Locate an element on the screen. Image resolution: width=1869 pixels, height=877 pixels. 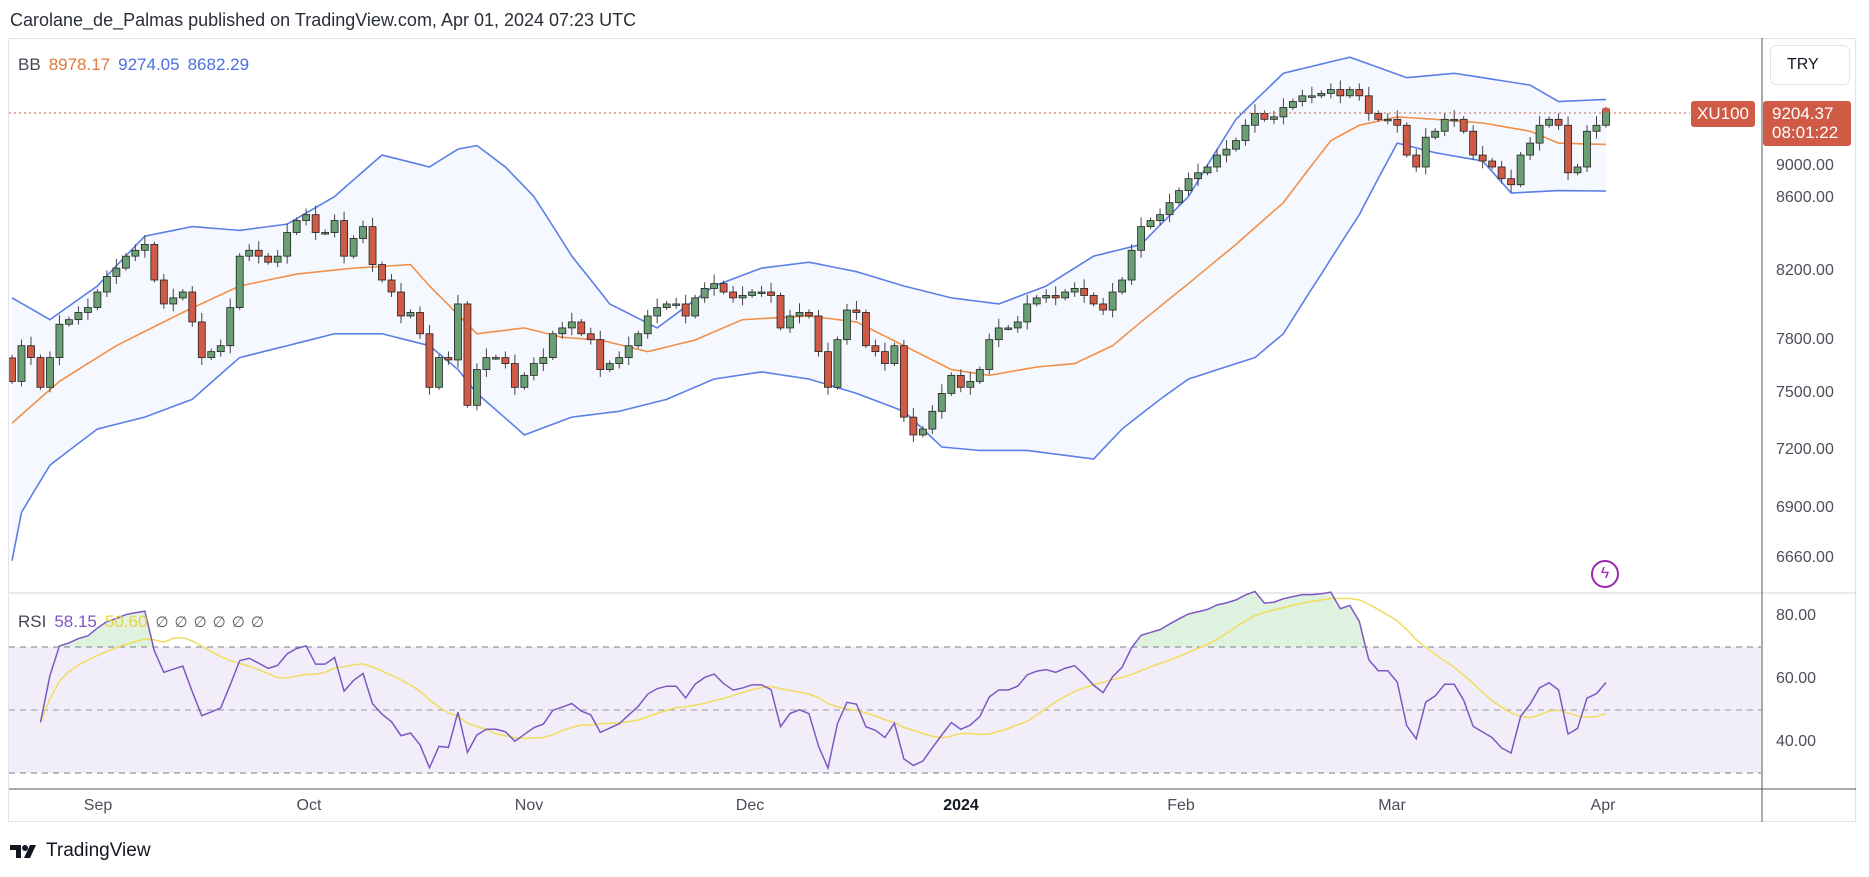
time-tick: Sep is located at coordinates (98, 805).